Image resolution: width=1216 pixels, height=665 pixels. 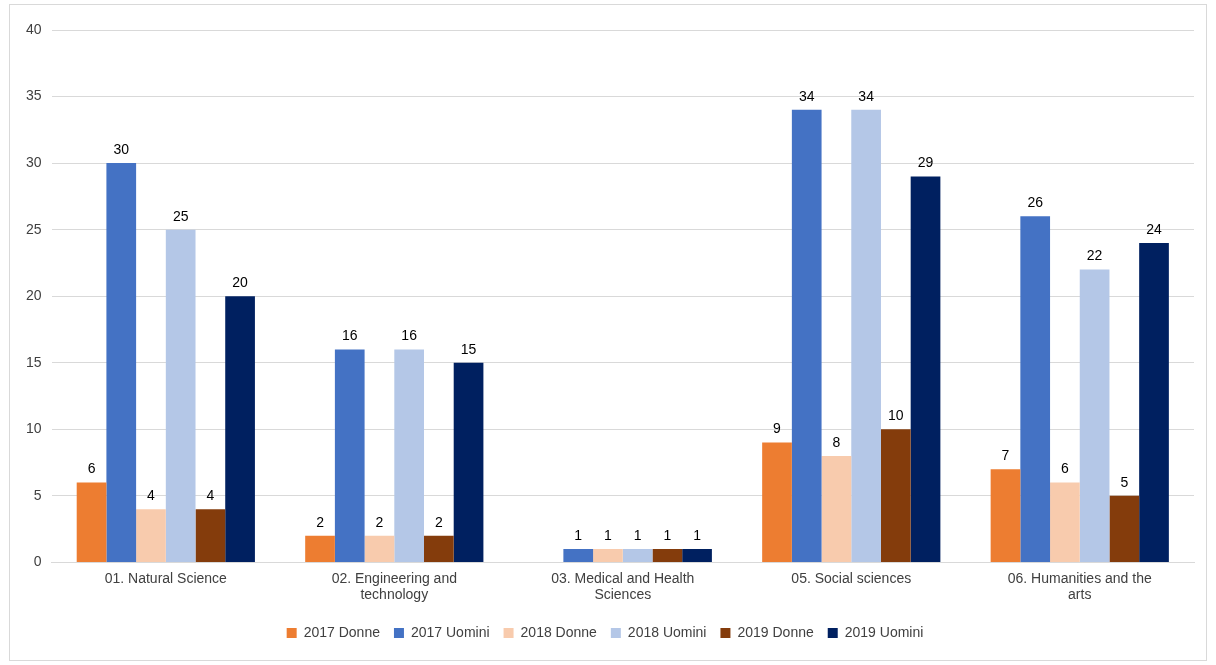 I want to click on y-tick-label: 40, so click(x=33, y=28).